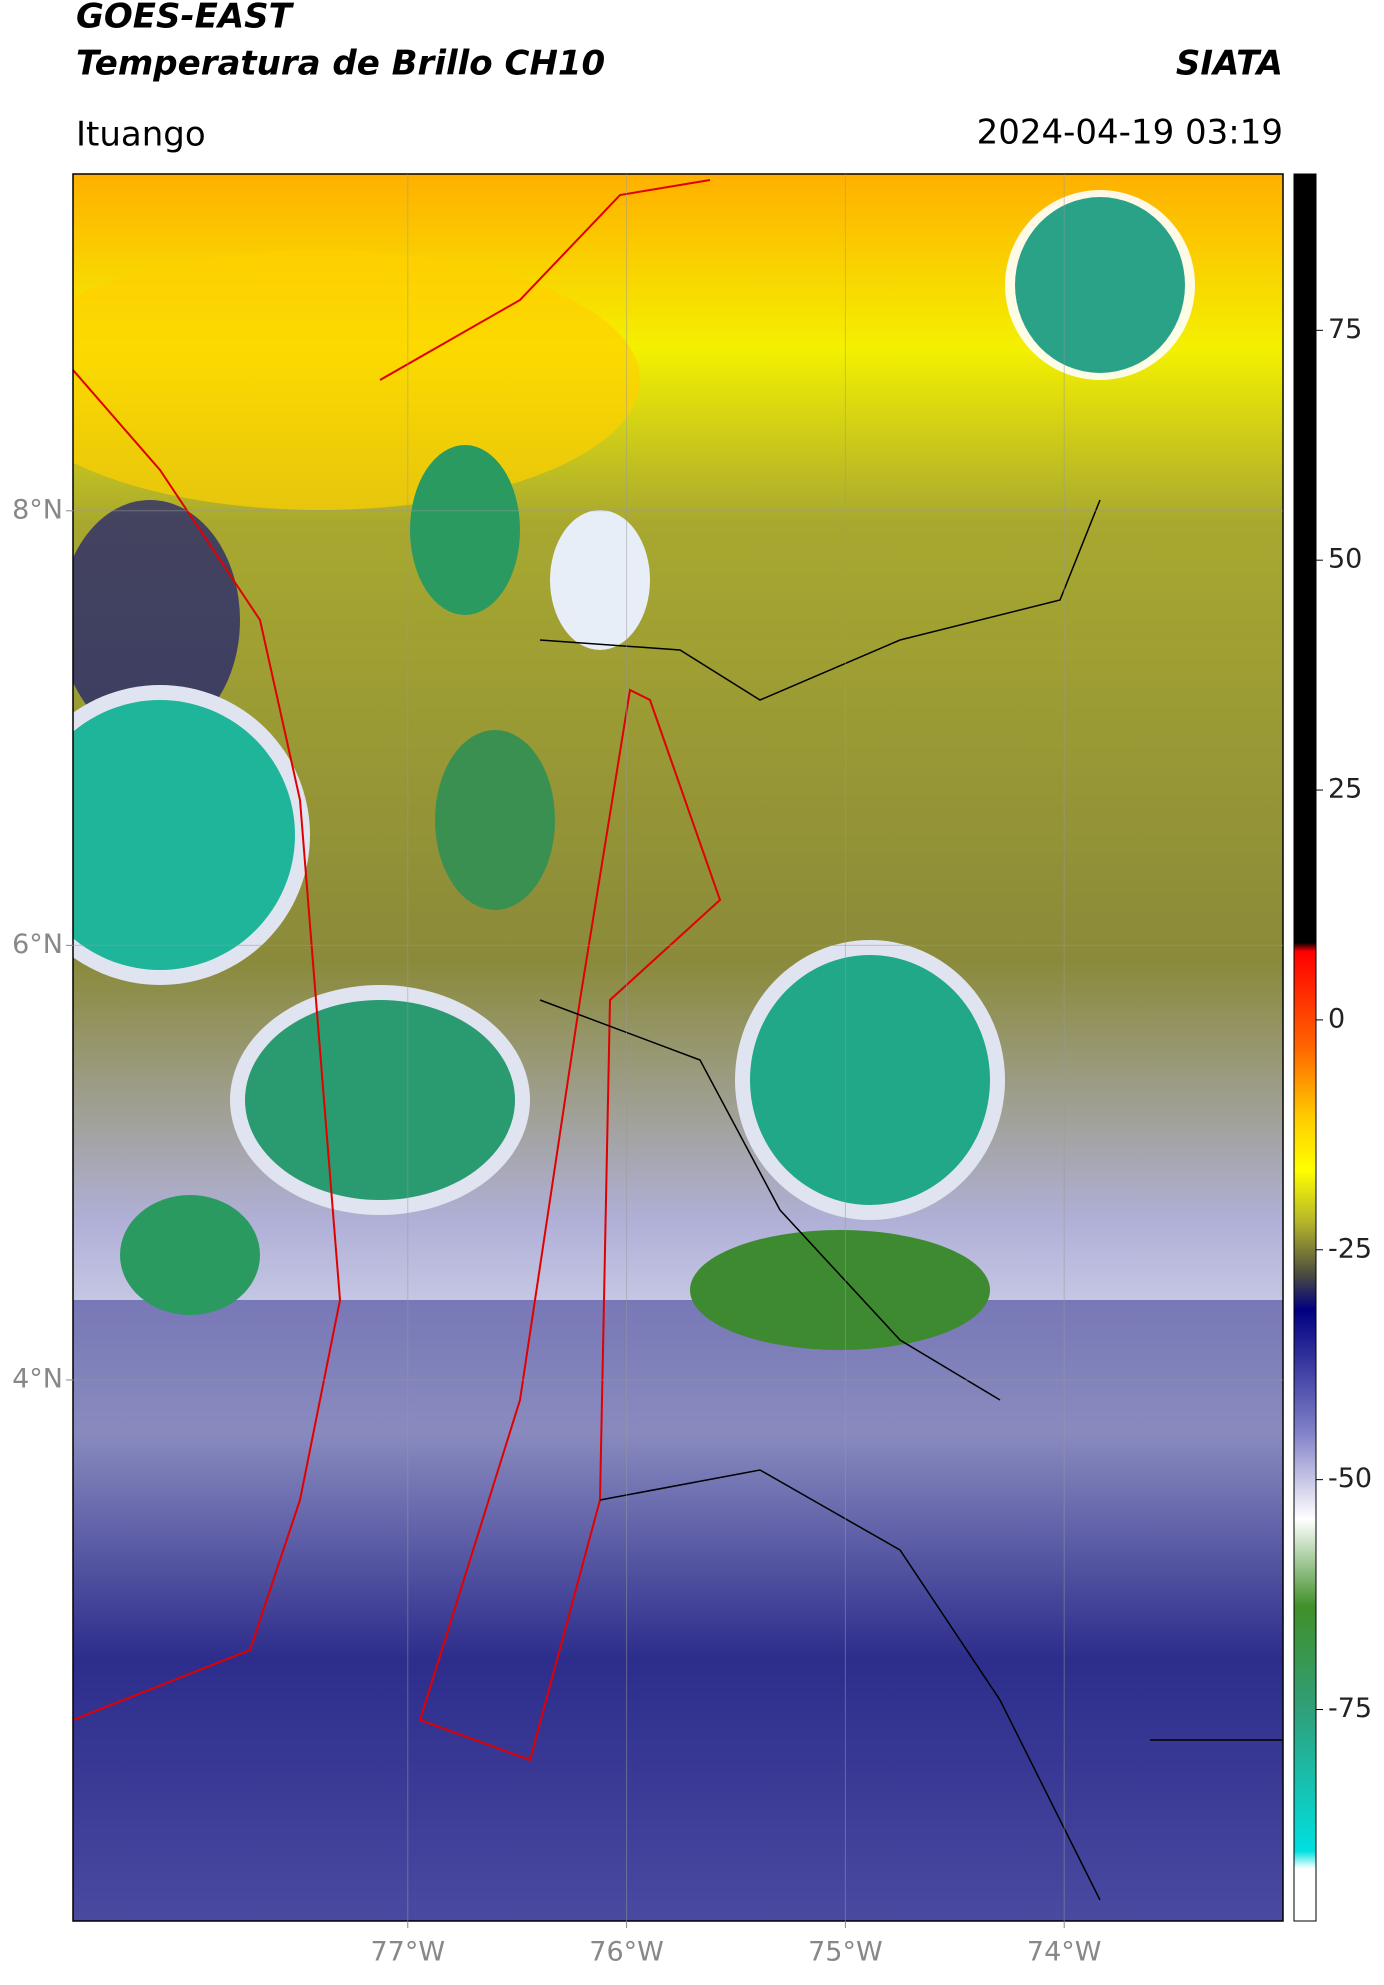 This screenshot has width=1384, height=1985. I want to click on colorbar-tick-label: -75, so click(1350, 1708).